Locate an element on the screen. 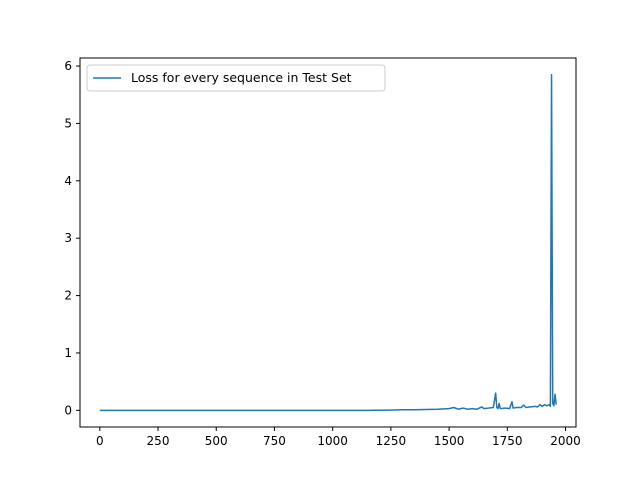 This screenshot has height=480, width=640. x-axis-ticks: 0 250 500 750 1000 1250 1500 1750 2000 is located at coordinates (338, 437).